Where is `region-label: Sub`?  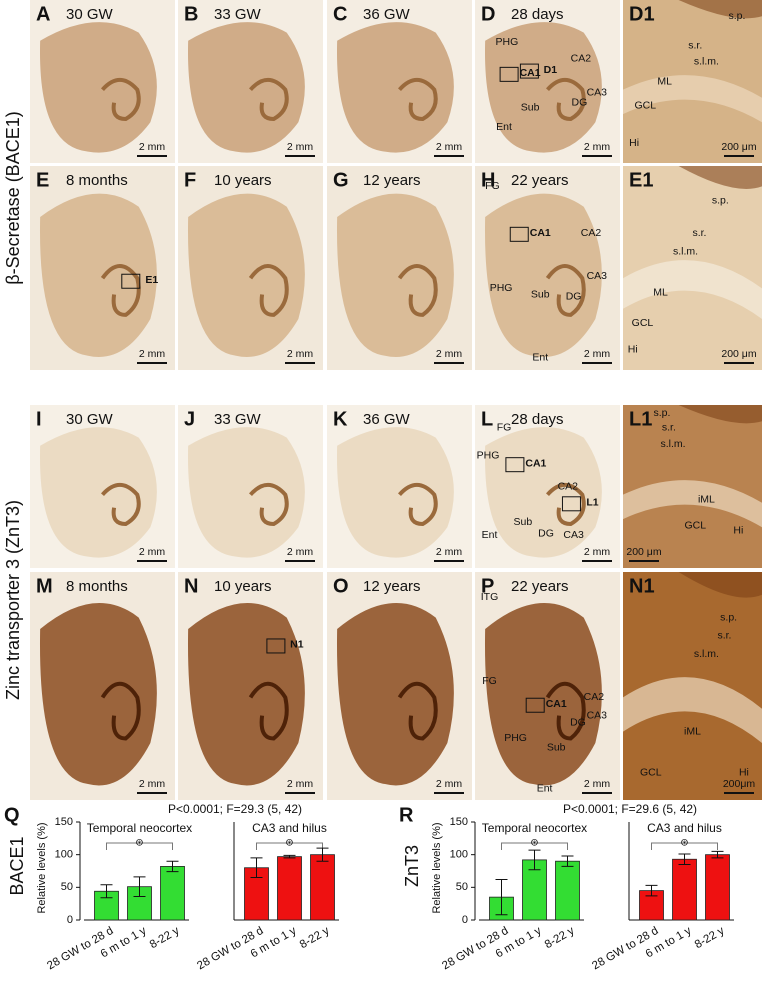
region-label: Sub is located at coordinates (523, 522).